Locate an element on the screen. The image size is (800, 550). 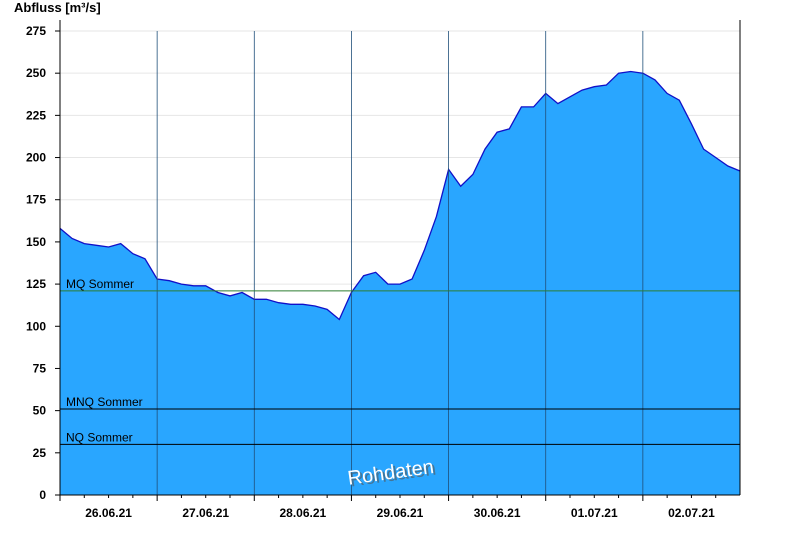
x-tick-label: 29.06.21 is located at coordinates (400, 513).